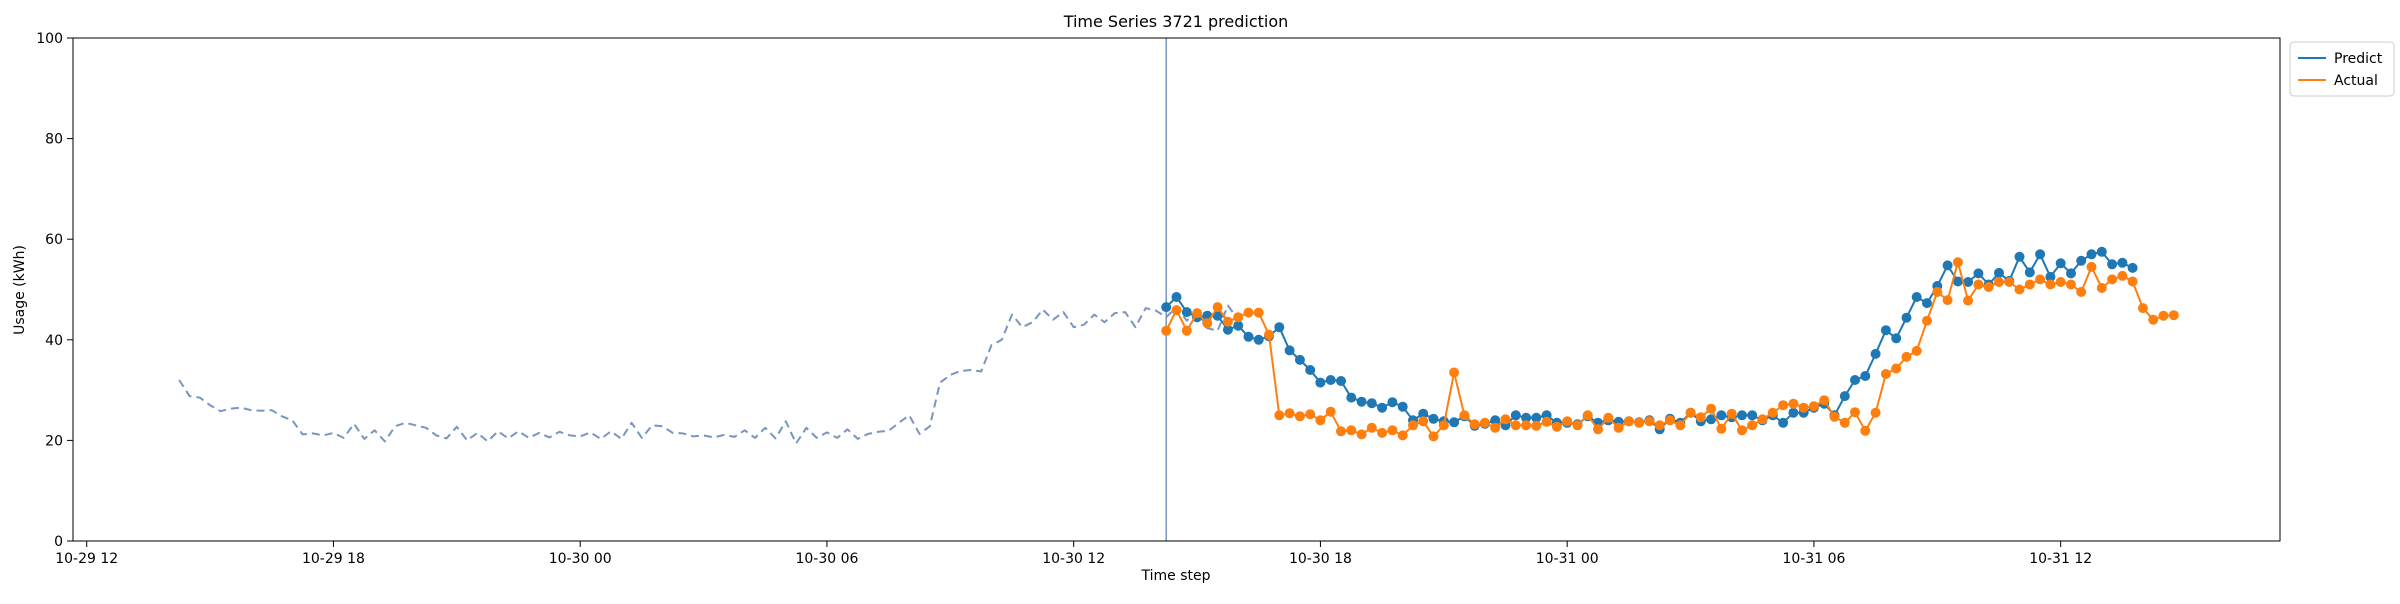 Image resolution: width=2400 pixels, height=604 pixels. Describe the element at coordinates (1649, 340) in the screenshot. I see `series-line` at that location.